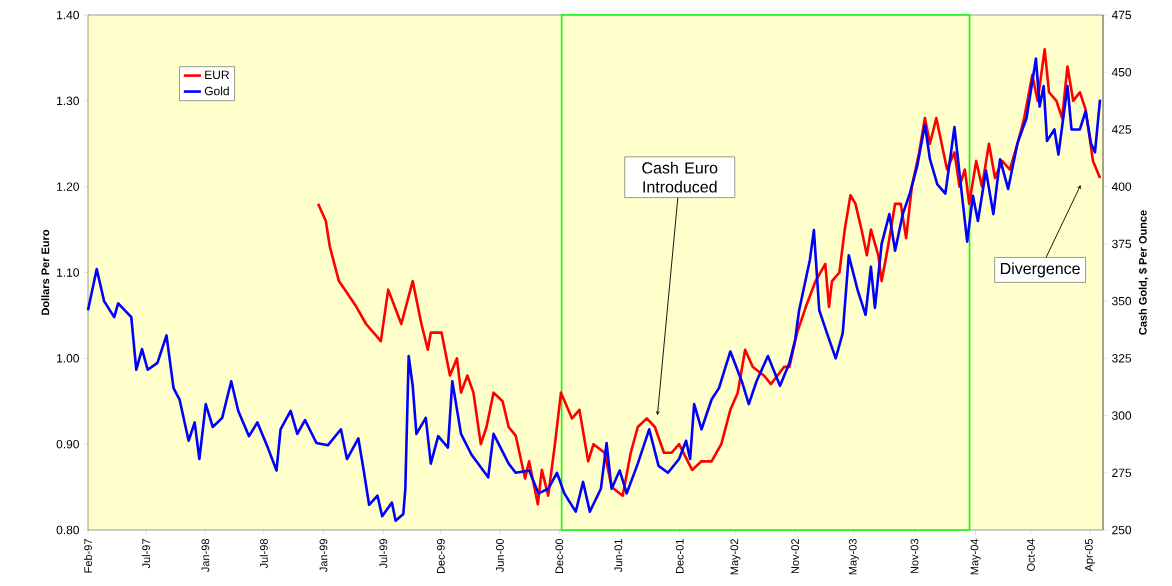 Image resolution: width=1172 pixels, height=586 pixels. What do you see at coordinates (1122, 301) in the screenshot?
I see `y2-tick-label: 350` at bounding box center [1122, 301].